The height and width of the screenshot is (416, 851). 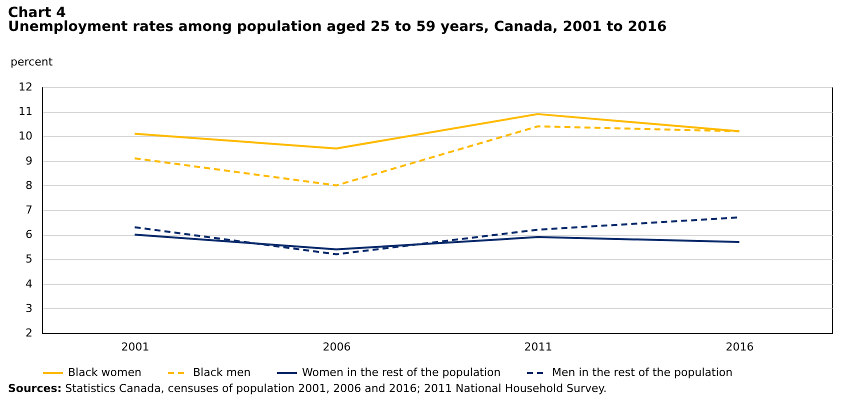 I want to click on legend-label: Women in the rest of the population, so click(x=401, y=372).